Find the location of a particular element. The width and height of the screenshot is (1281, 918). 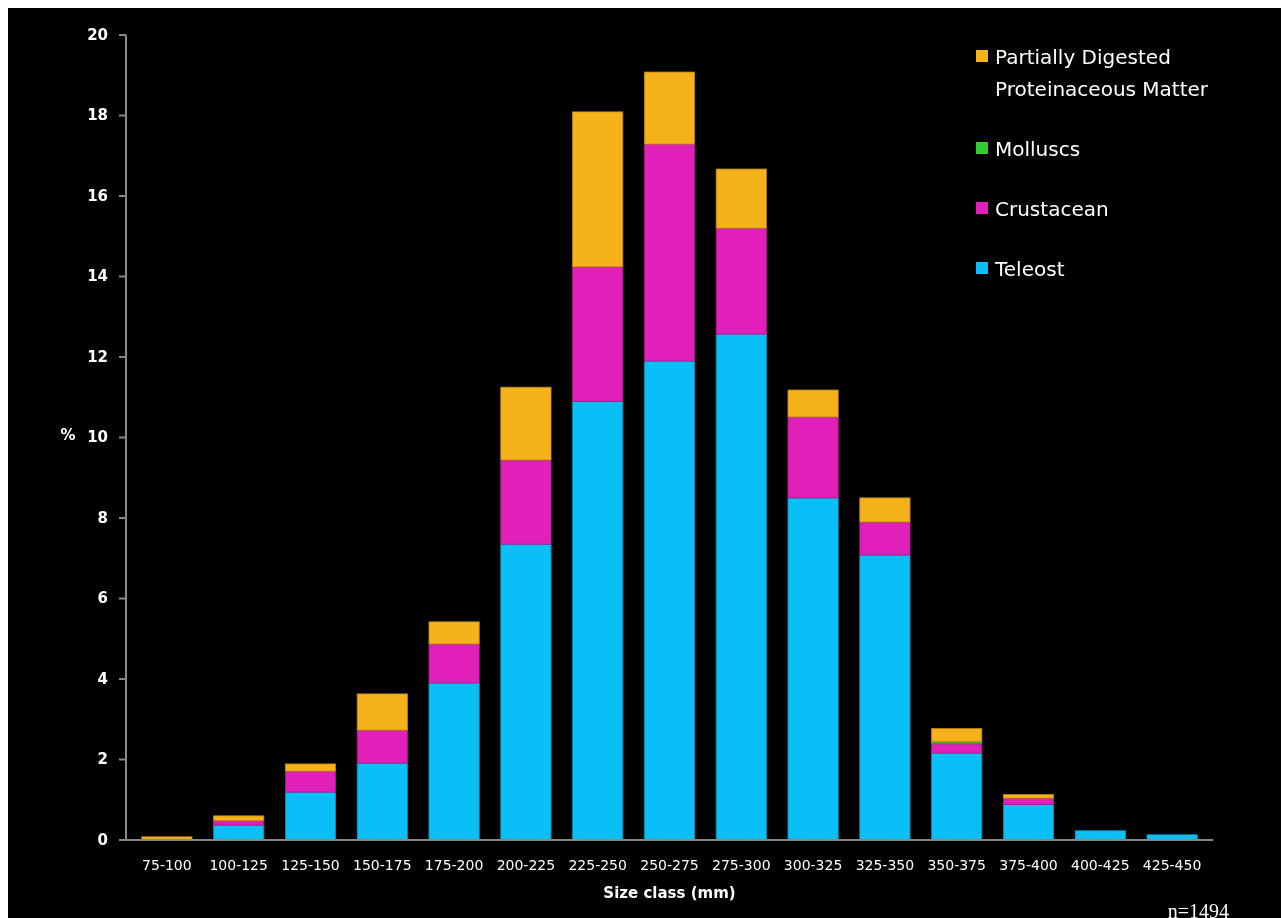

x-tick-label: 375-400 is located at coordinates (1028, 865).